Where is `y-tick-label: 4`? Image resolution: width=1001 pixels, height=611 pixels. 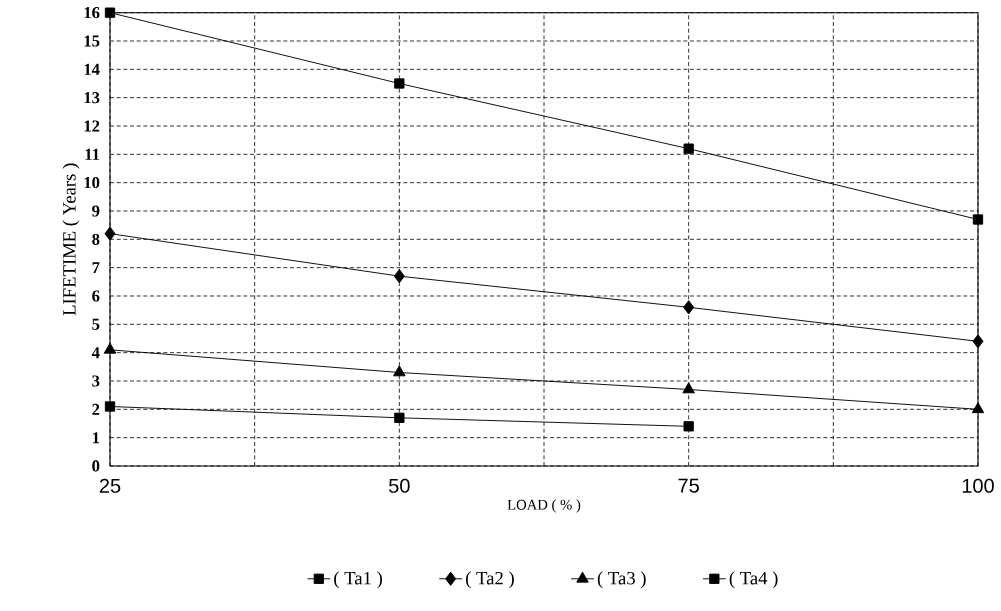 y-tick-label: 4 is located at coordinates (95, 353).